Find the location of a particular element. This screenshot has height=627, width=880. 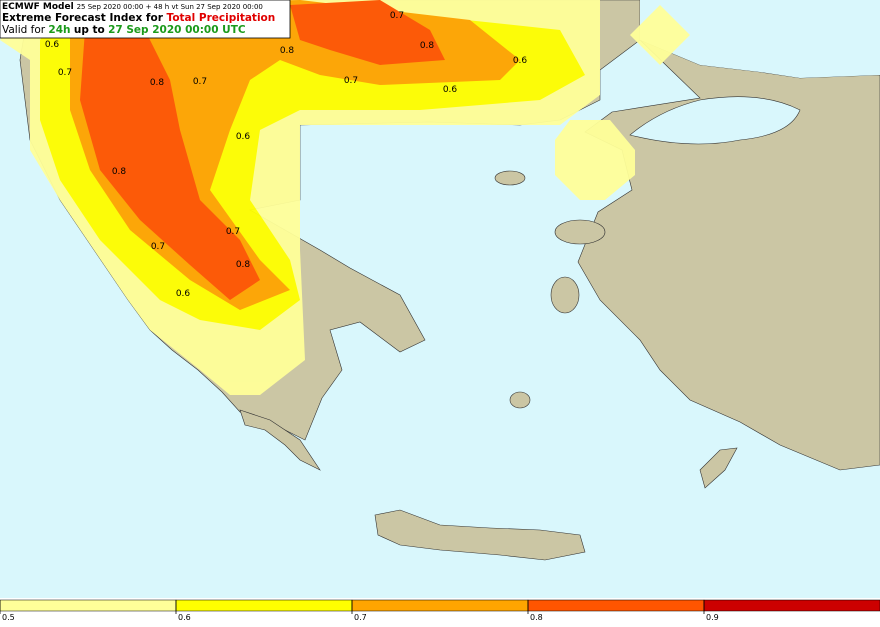

colorbar-label: 0.5 is located at coordinates (8, 617).